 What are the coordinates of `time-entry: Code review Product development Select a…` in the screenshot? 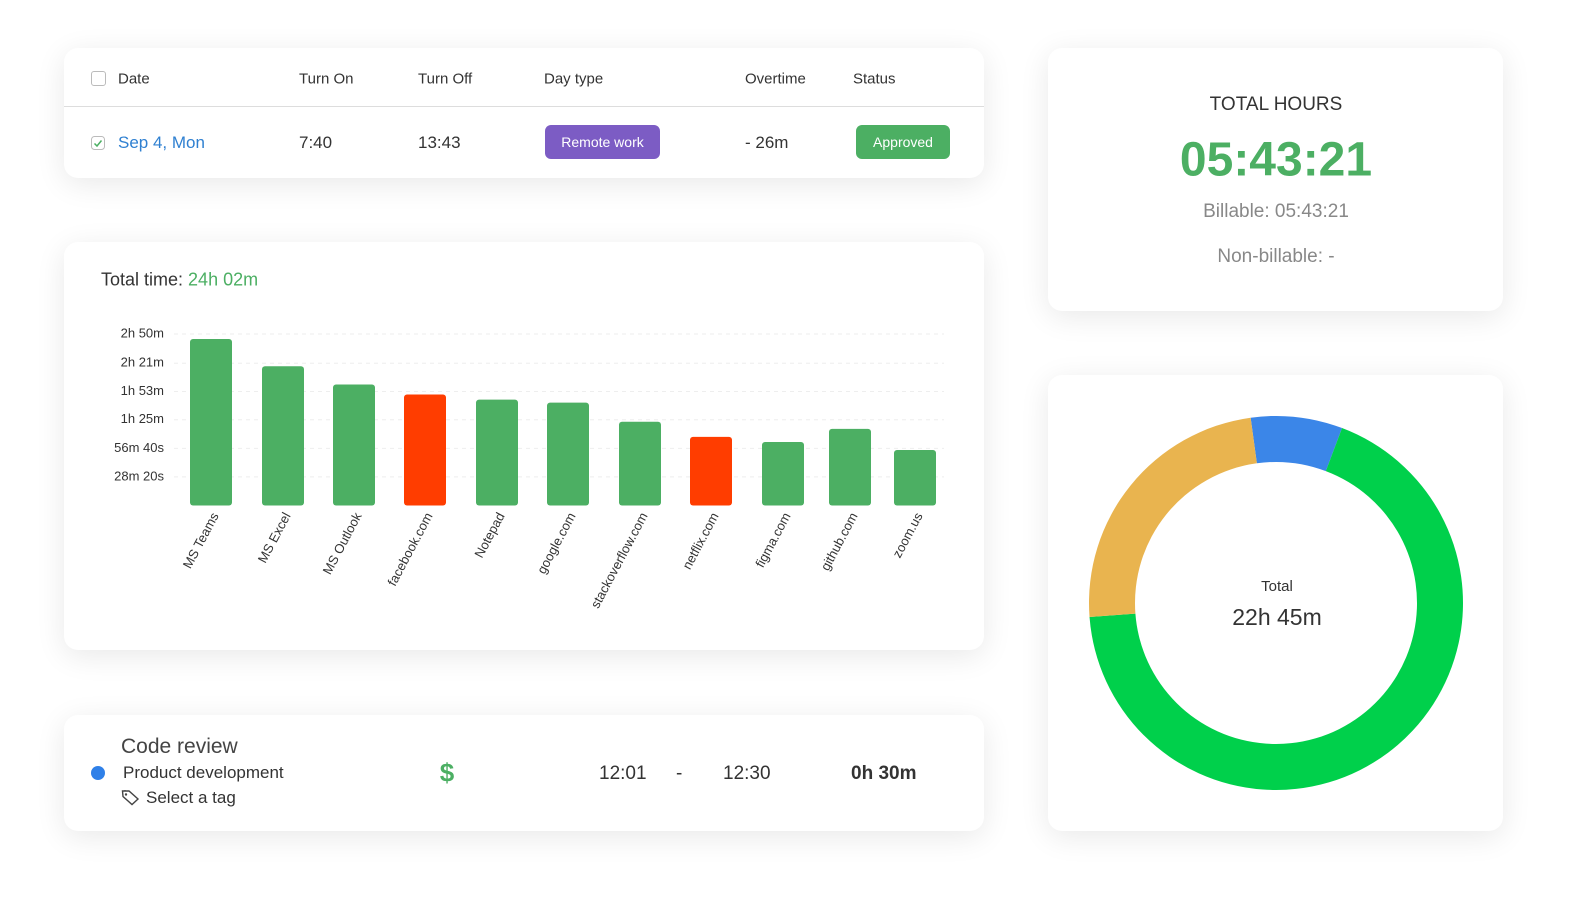 It's located at (524, 773).